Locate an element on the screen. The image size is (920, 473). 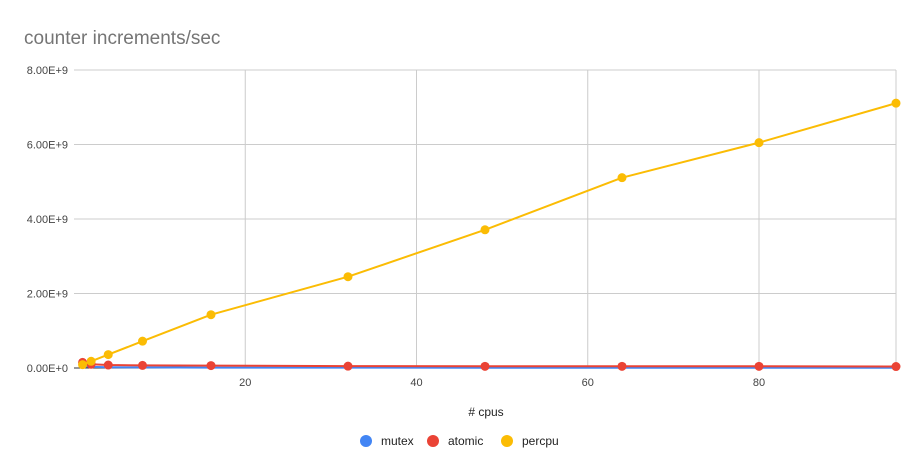
legend: mutex atomic percpu is located at coordinates (459, 441).